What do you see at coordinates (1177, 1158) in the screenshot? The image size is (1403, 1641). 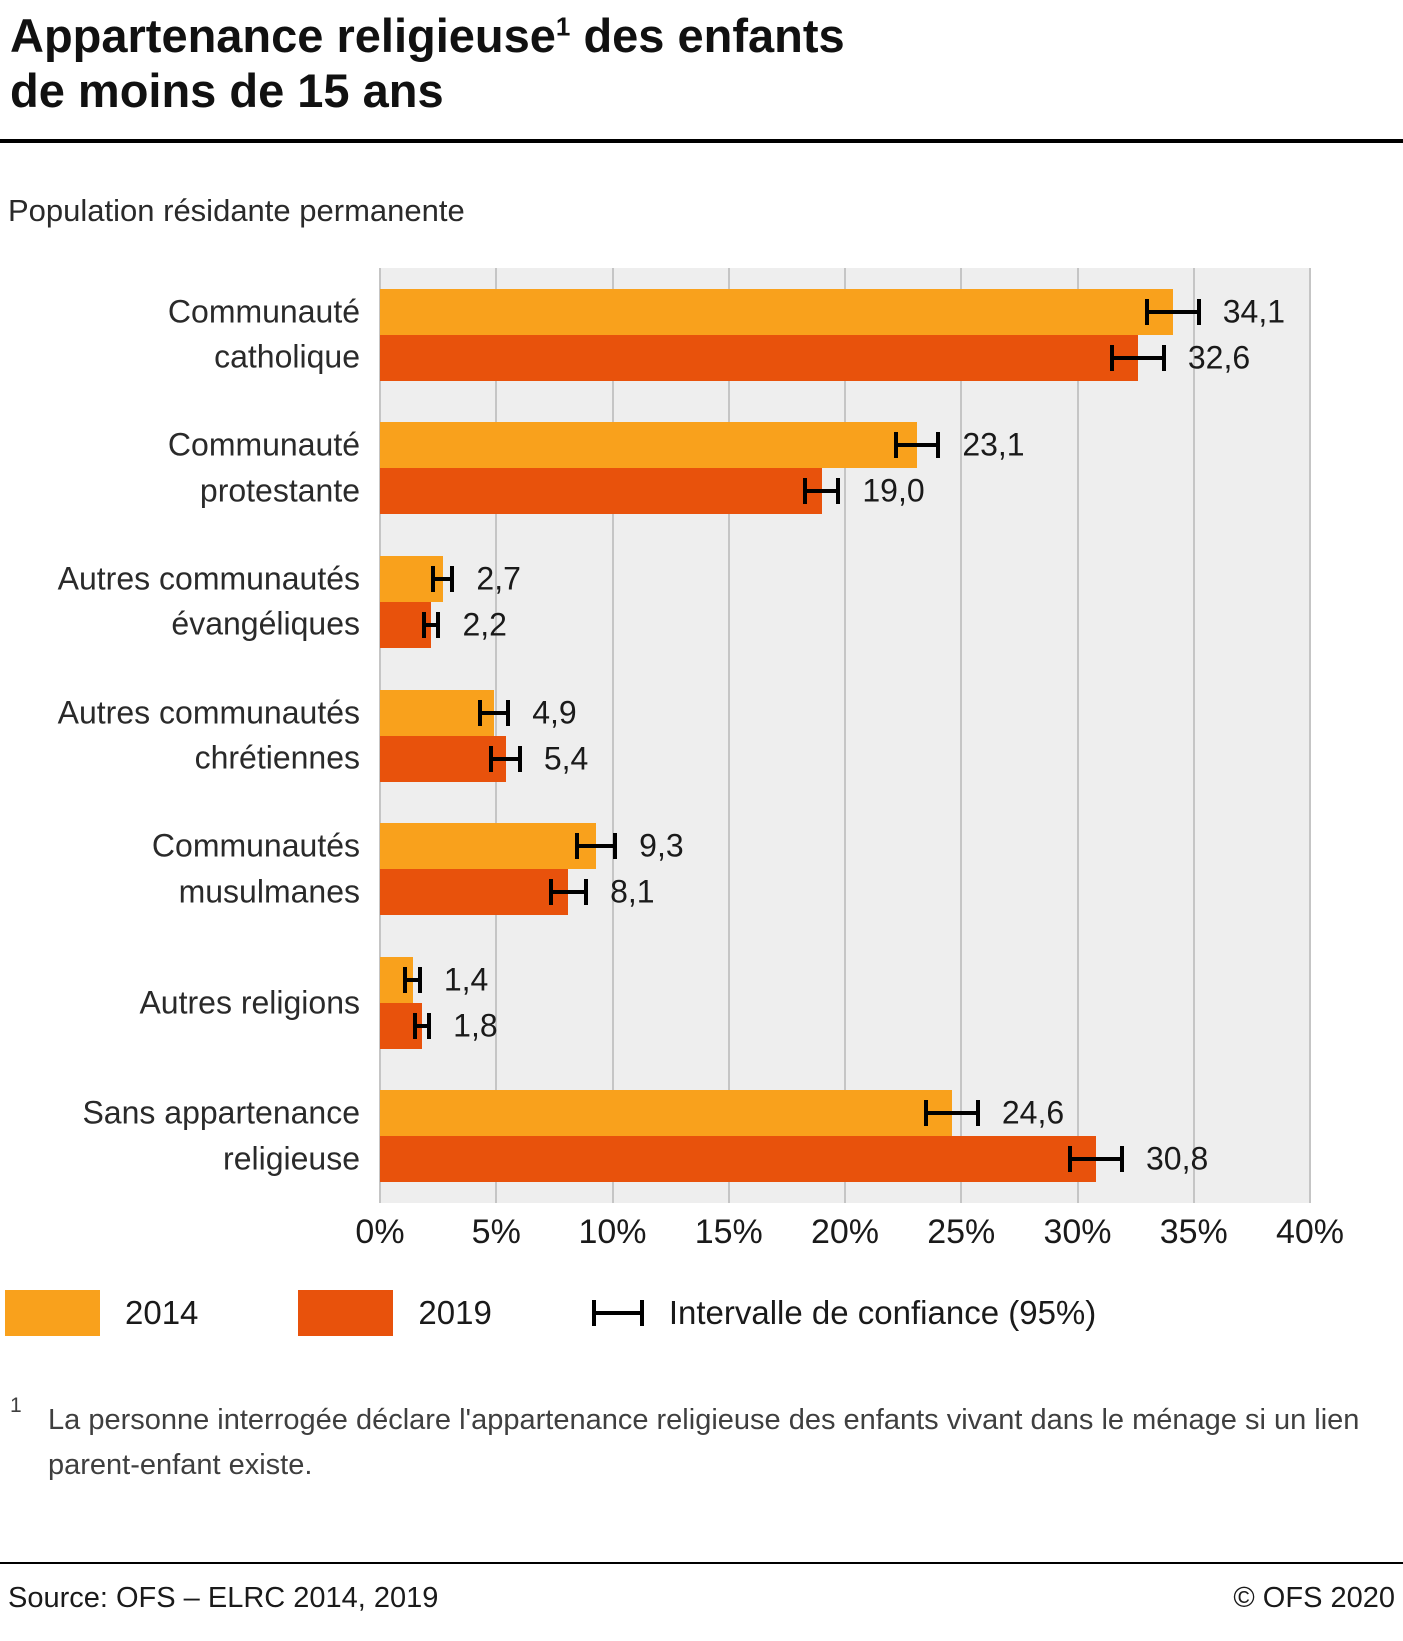 I see `value-label: 30,8` at bounding box center [1177, 1158].